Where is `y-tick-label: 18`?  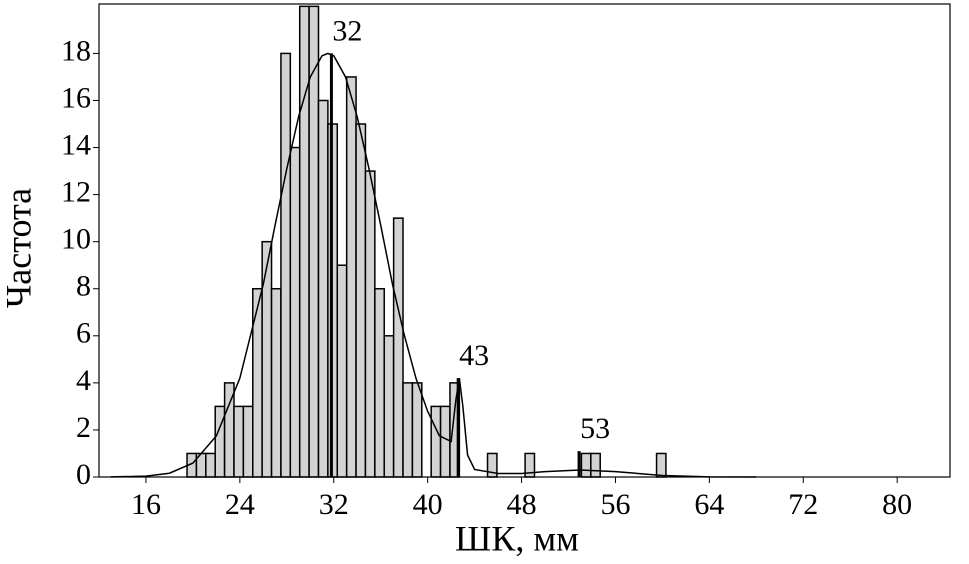 y-tick-label: 18 is located at coordinates (76, 50).